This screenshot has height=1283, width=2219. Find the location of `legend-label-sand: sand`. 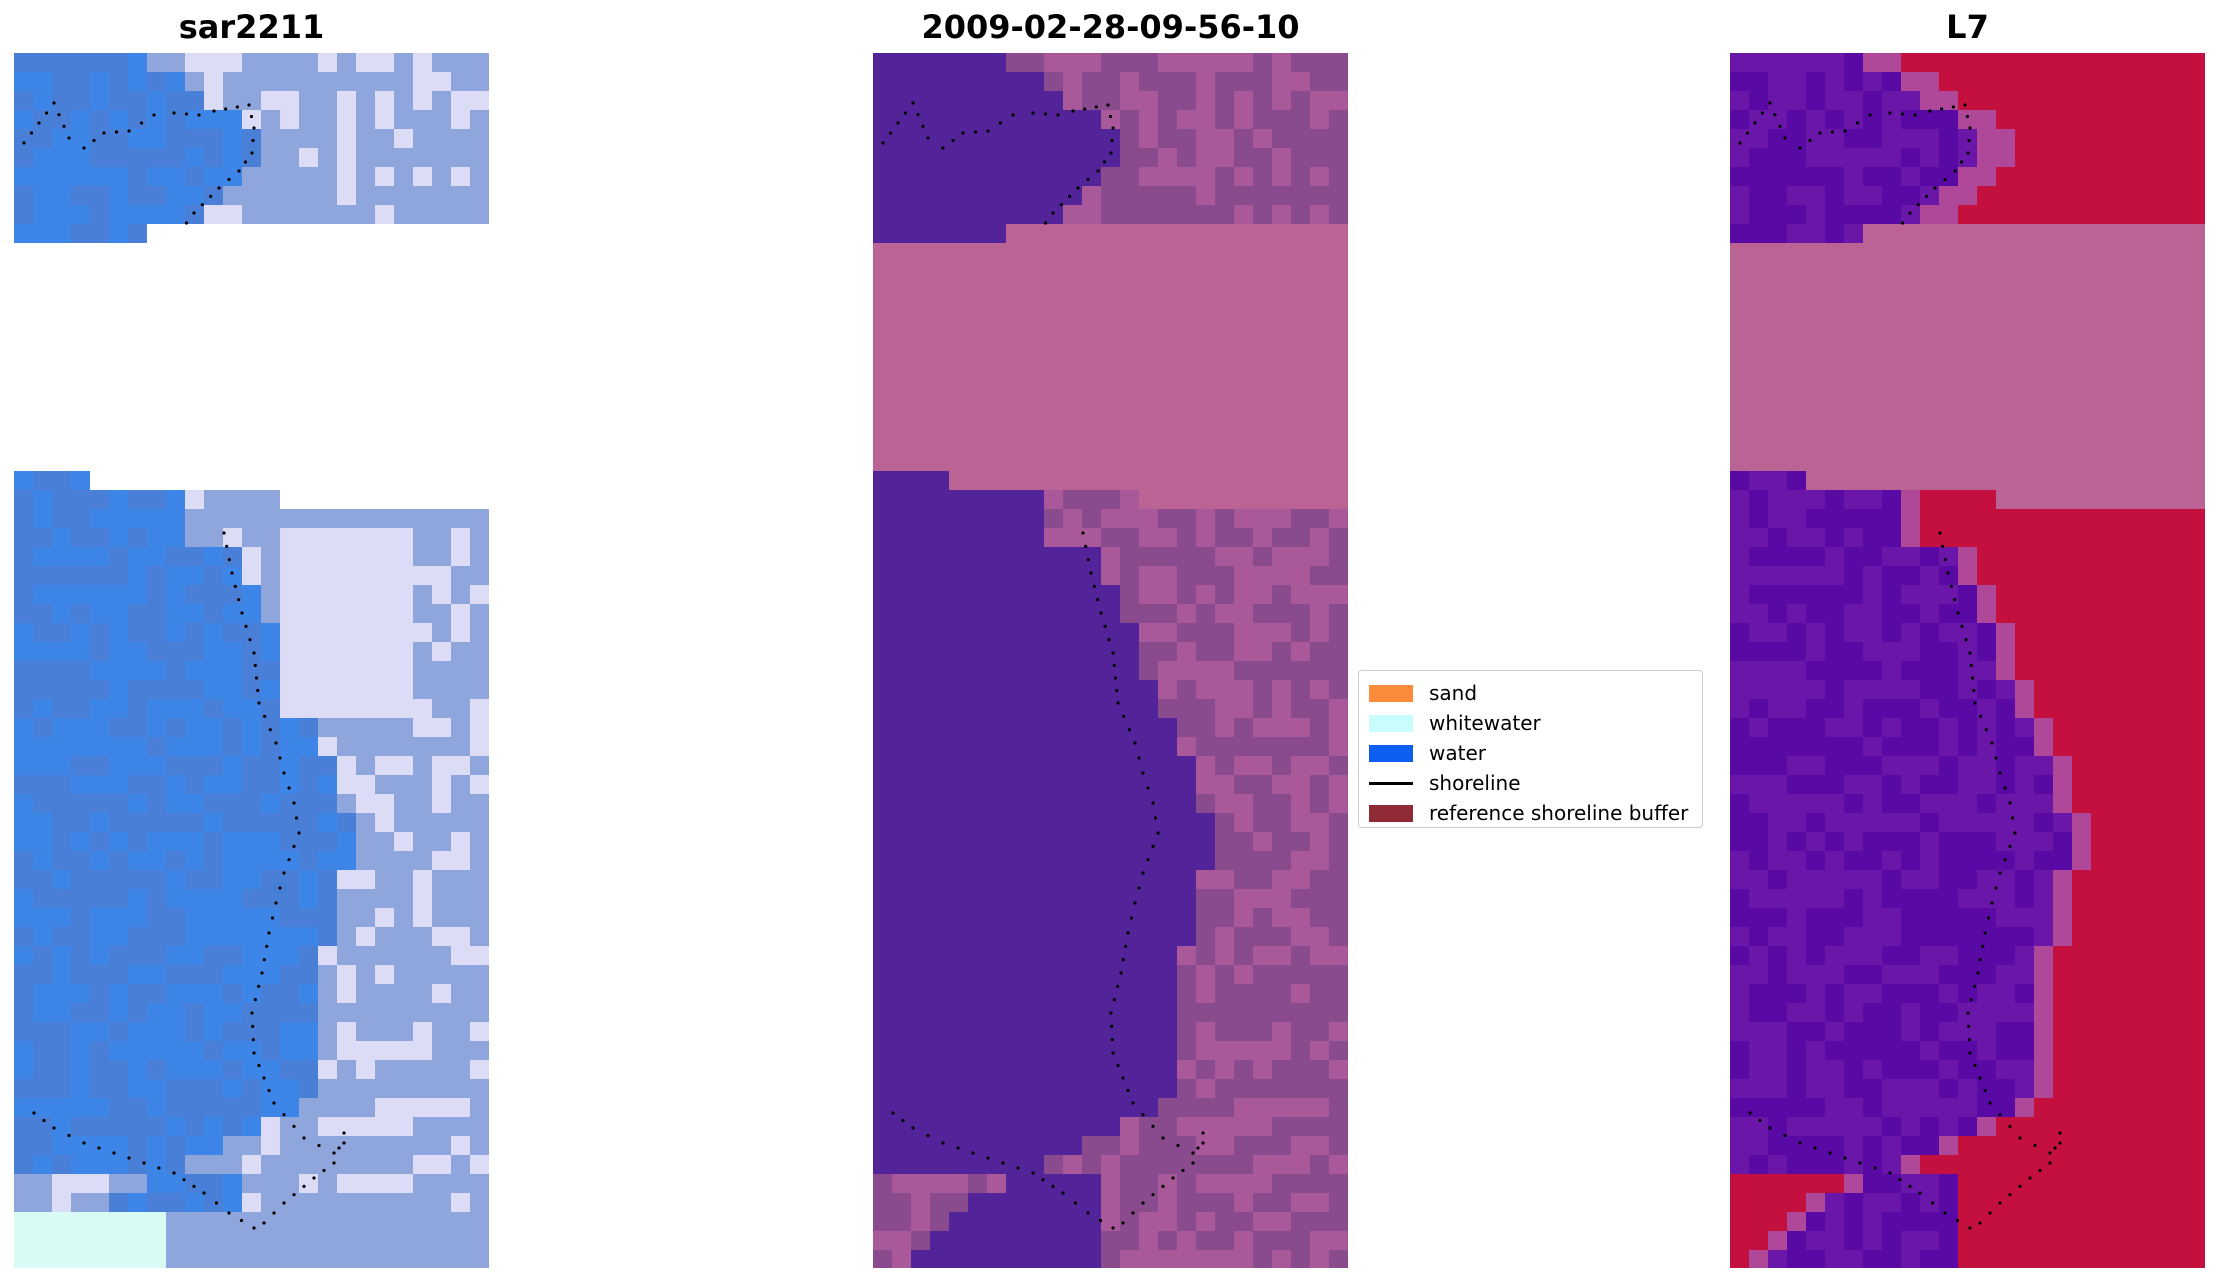

legend-label-sand: sand is located at coordinates (1453, 693).